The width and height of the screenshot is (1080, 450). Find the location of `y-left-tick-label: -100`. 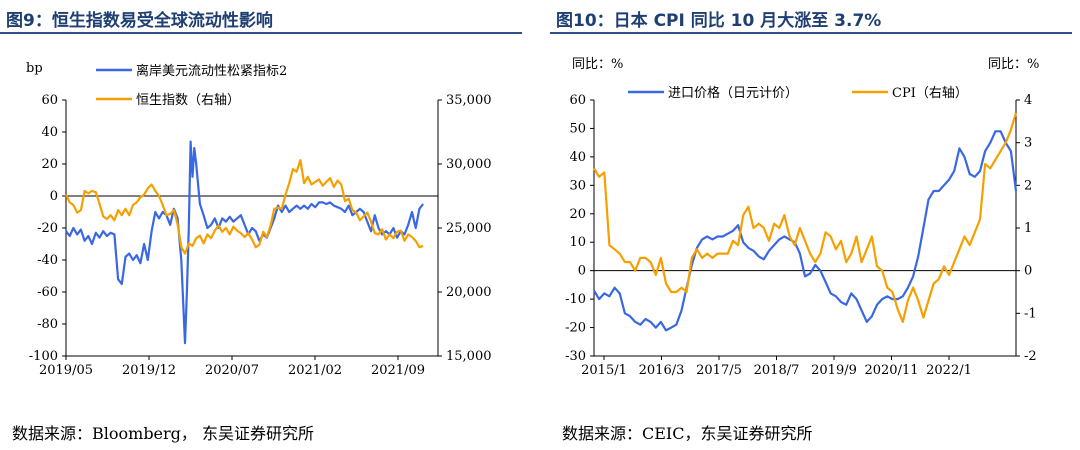

y-left-tick-label: -100 is located at coordinates (43, 356).